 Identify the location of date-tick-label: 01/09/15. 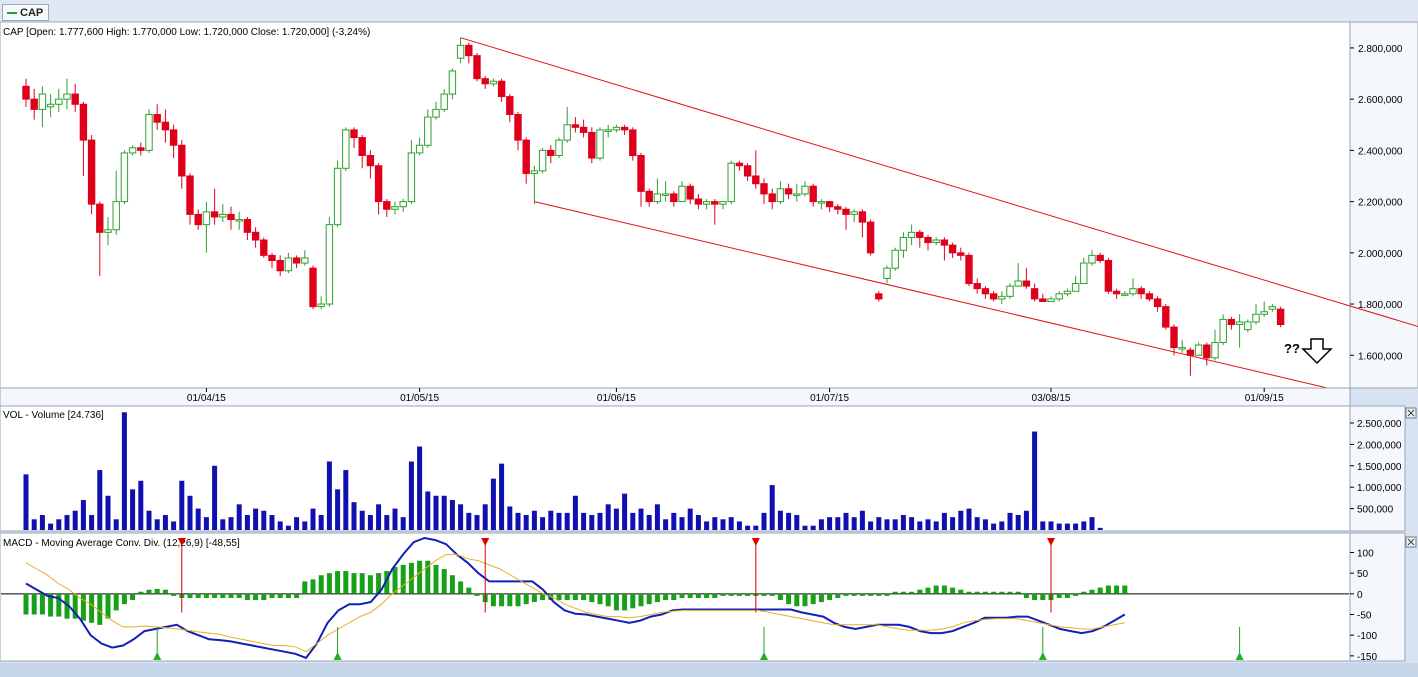
(1264, 398).